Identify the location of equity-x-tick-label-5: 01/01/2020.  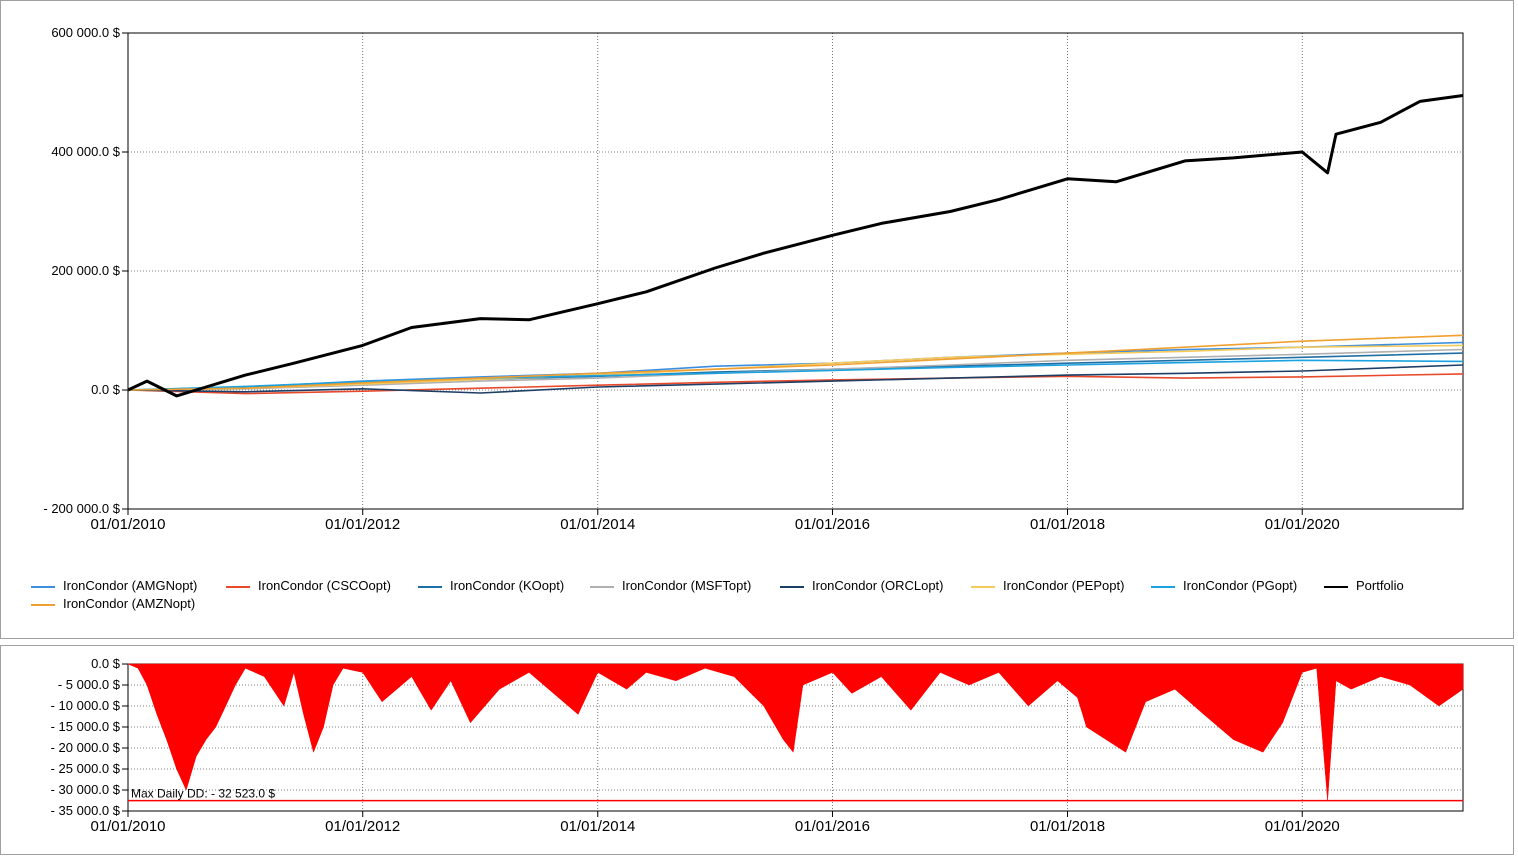
(1302, 524).